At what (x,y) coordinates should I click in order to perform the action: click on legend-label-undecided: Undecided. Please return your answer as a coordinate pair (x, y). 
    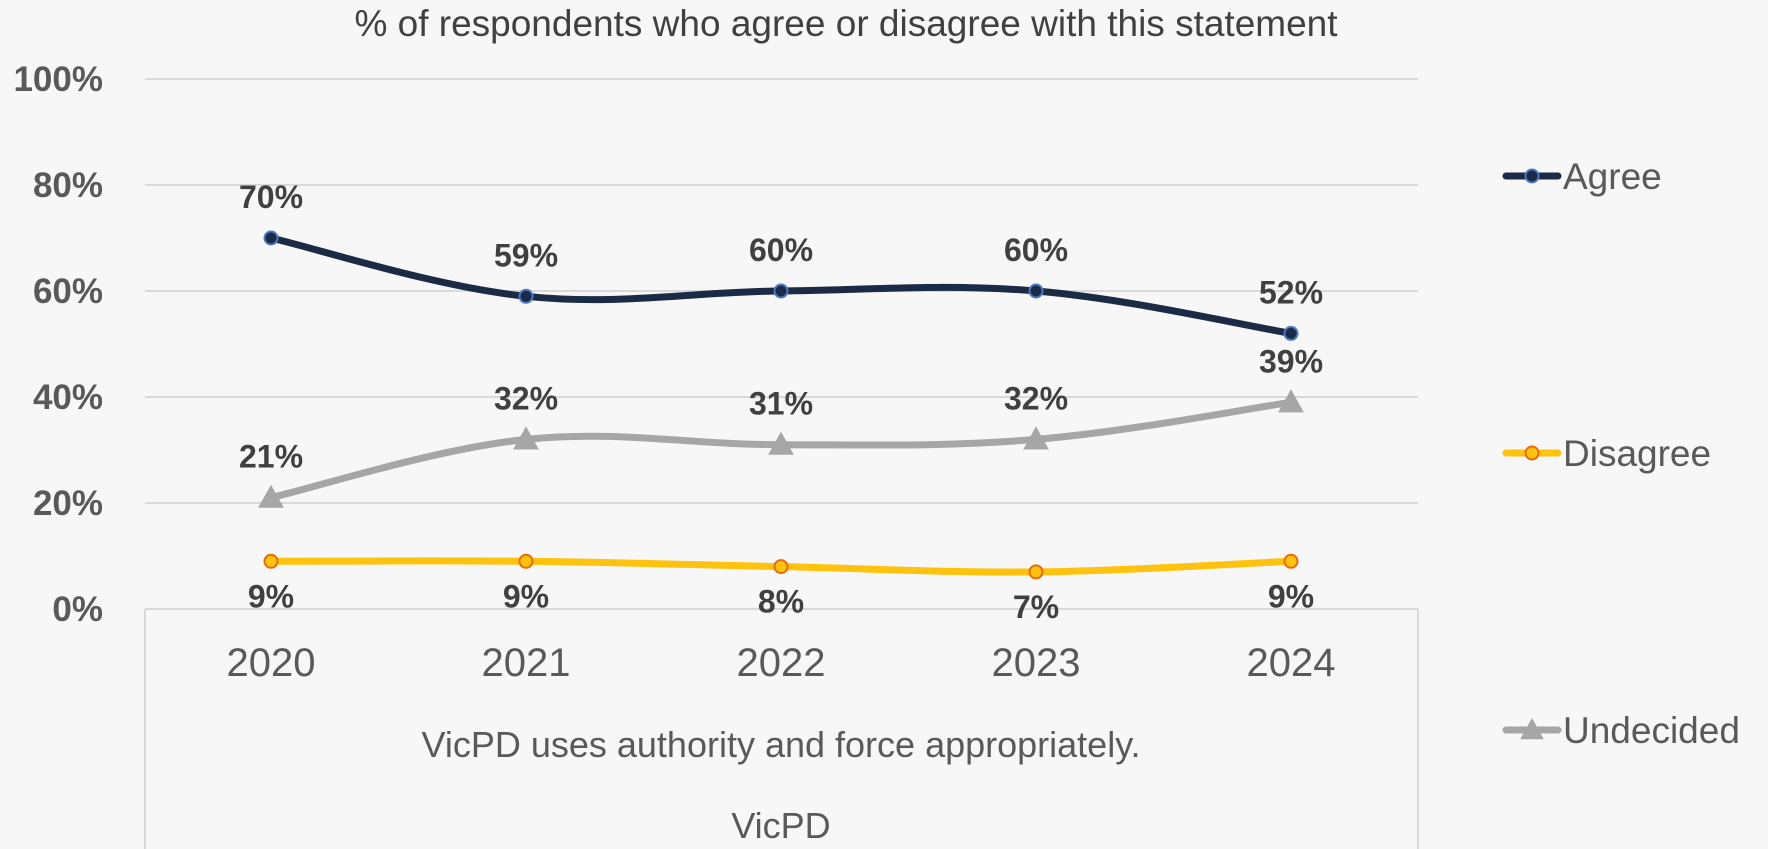
    Looking at the image, I should click on (1651, 730).